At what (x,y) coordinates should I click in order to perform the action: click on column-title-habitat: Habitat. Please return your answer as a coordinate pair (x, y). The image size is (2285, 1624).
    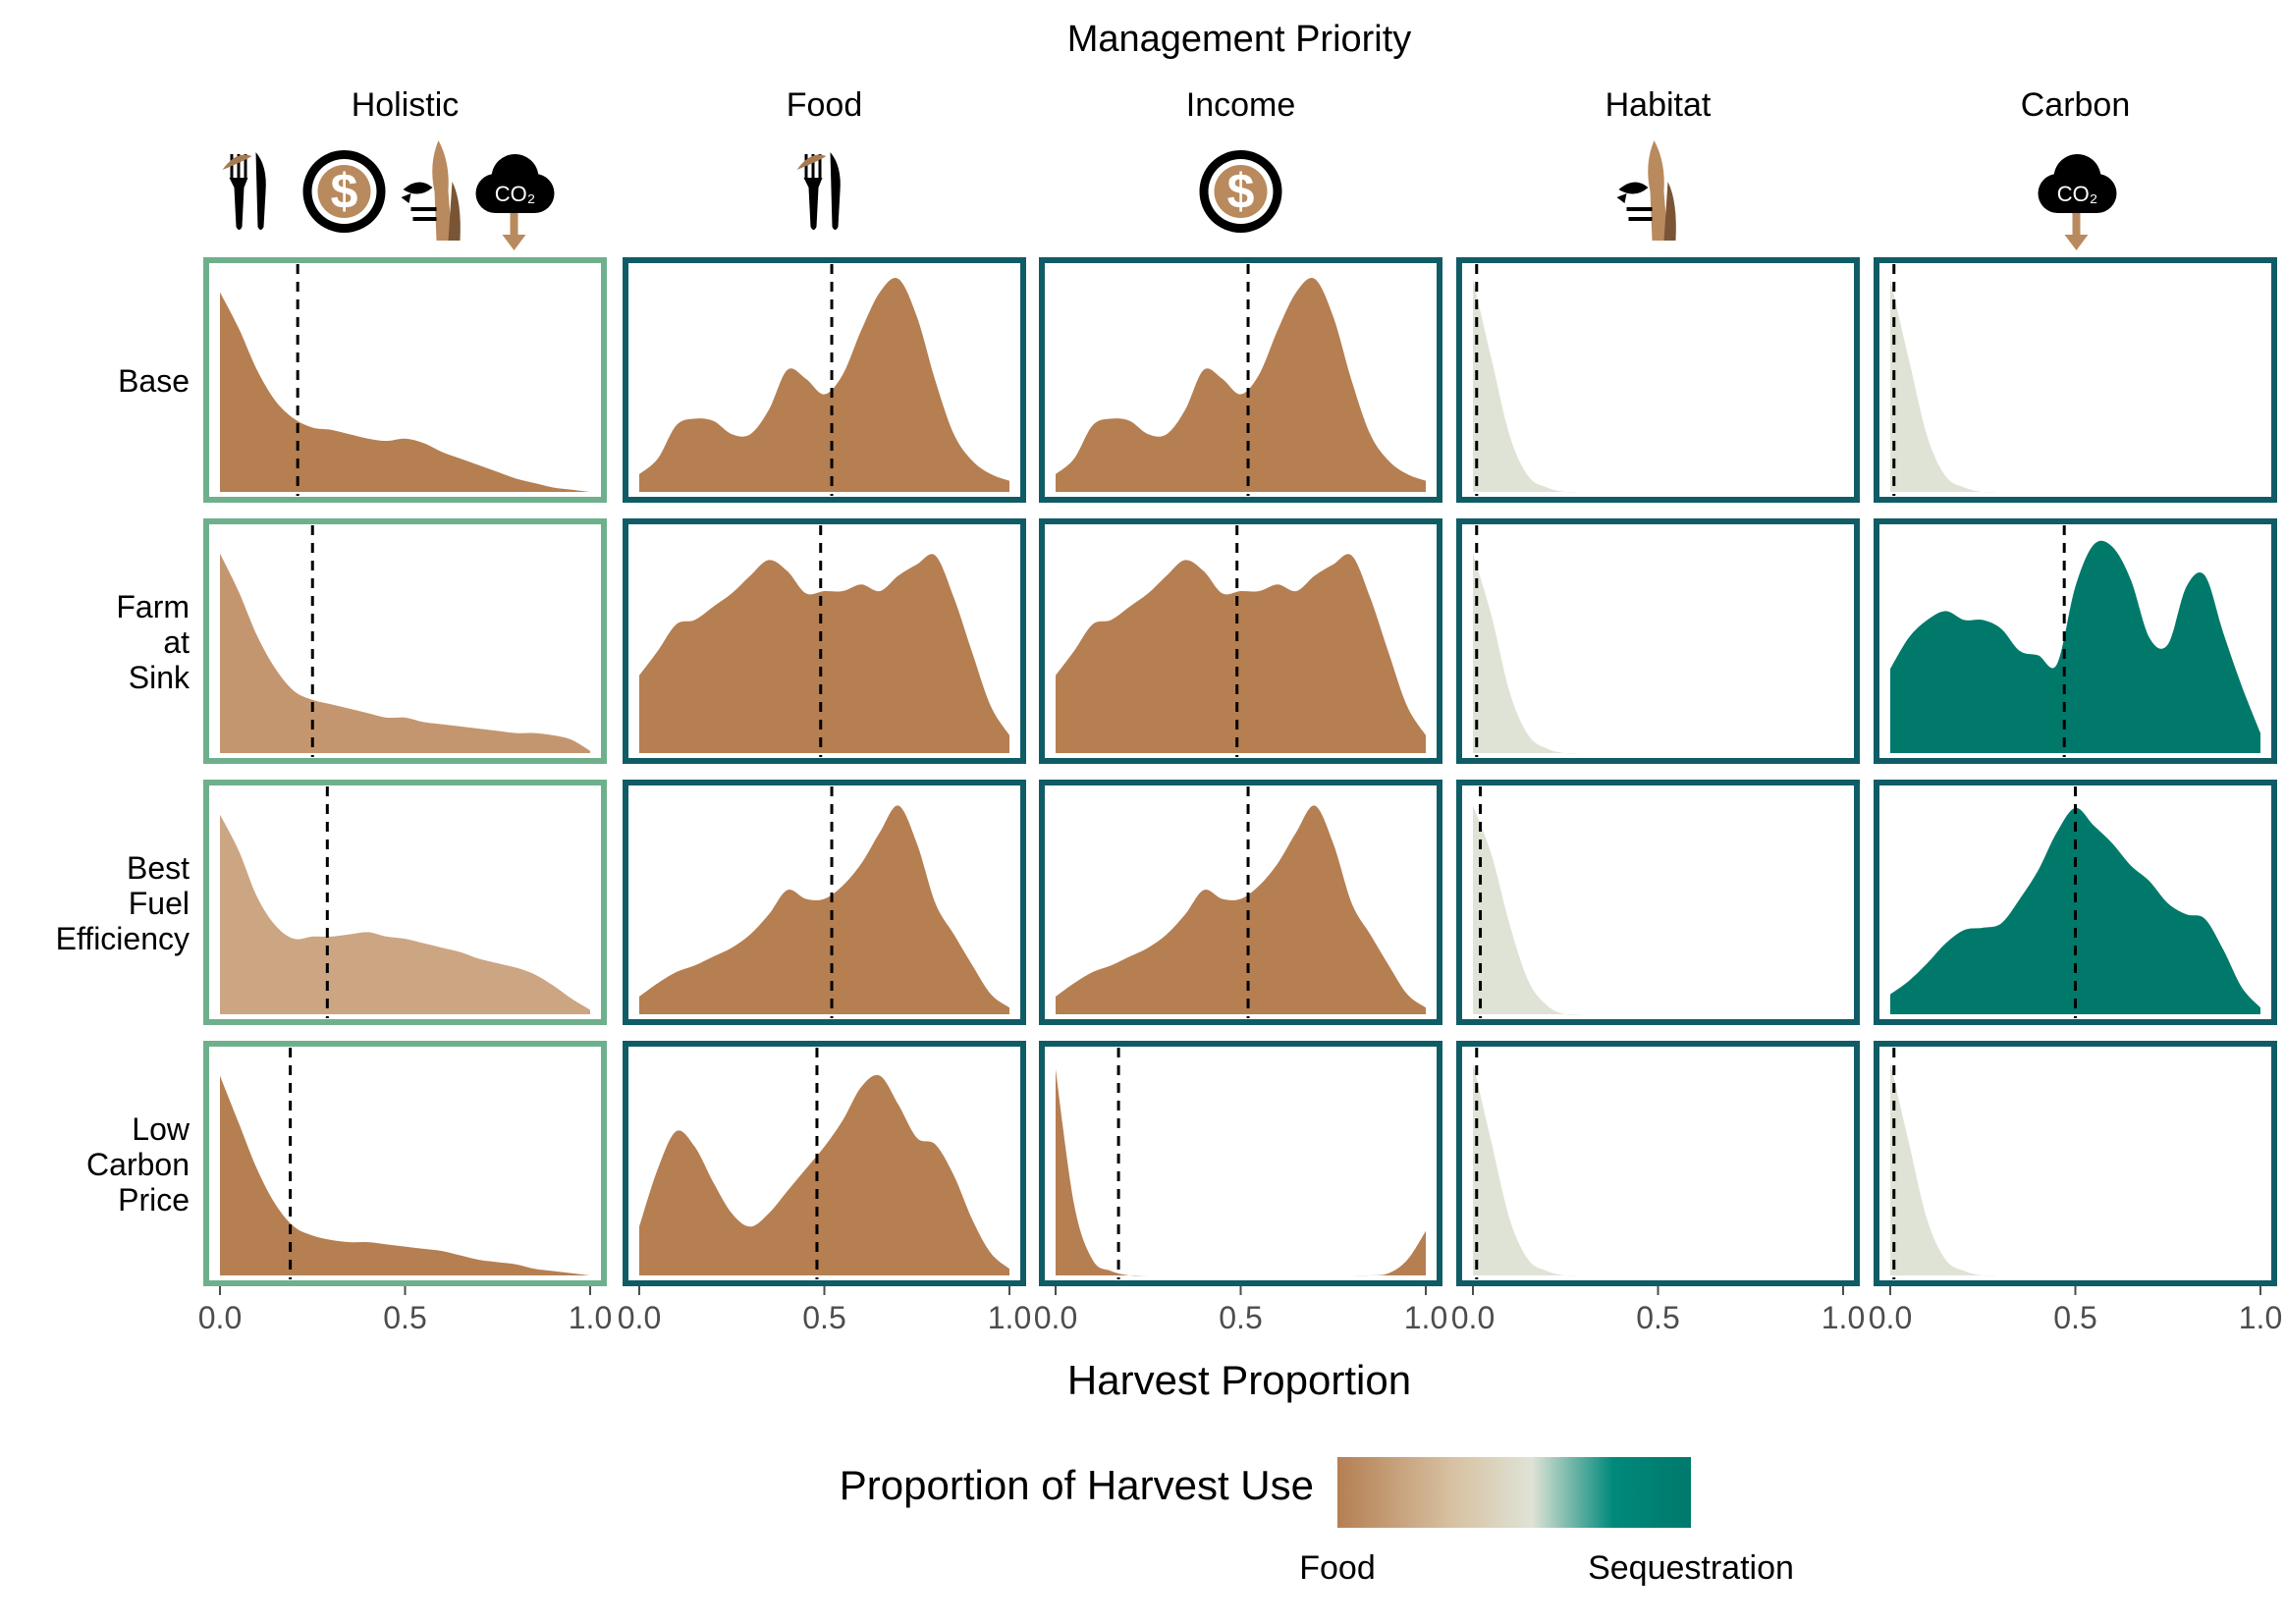
    Looking at the image, I should click on (1658, 105).